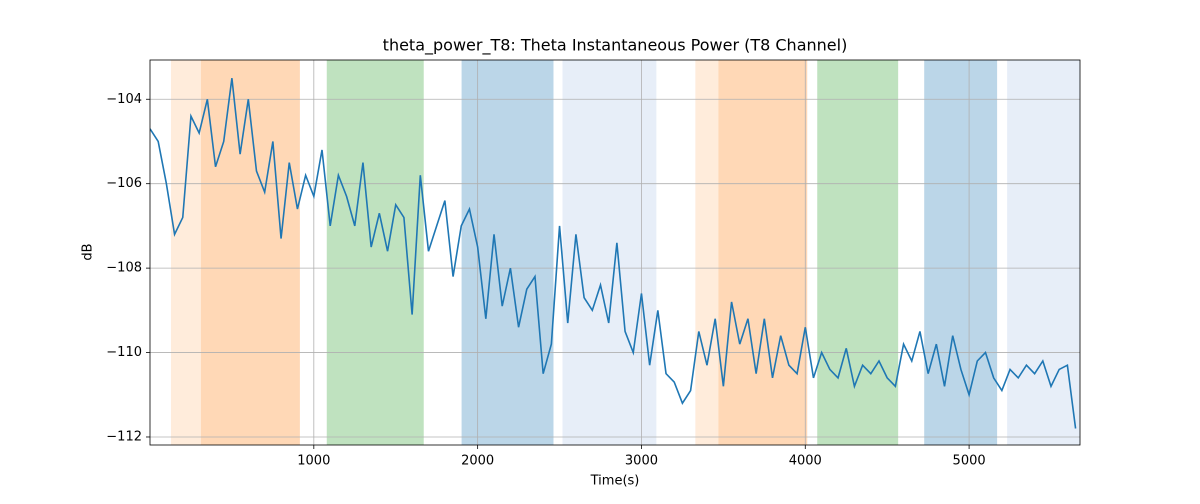 The width and height of the screenshot is (1200, 504). I want to click on x-tick-label: 2000, so click(477, 461).